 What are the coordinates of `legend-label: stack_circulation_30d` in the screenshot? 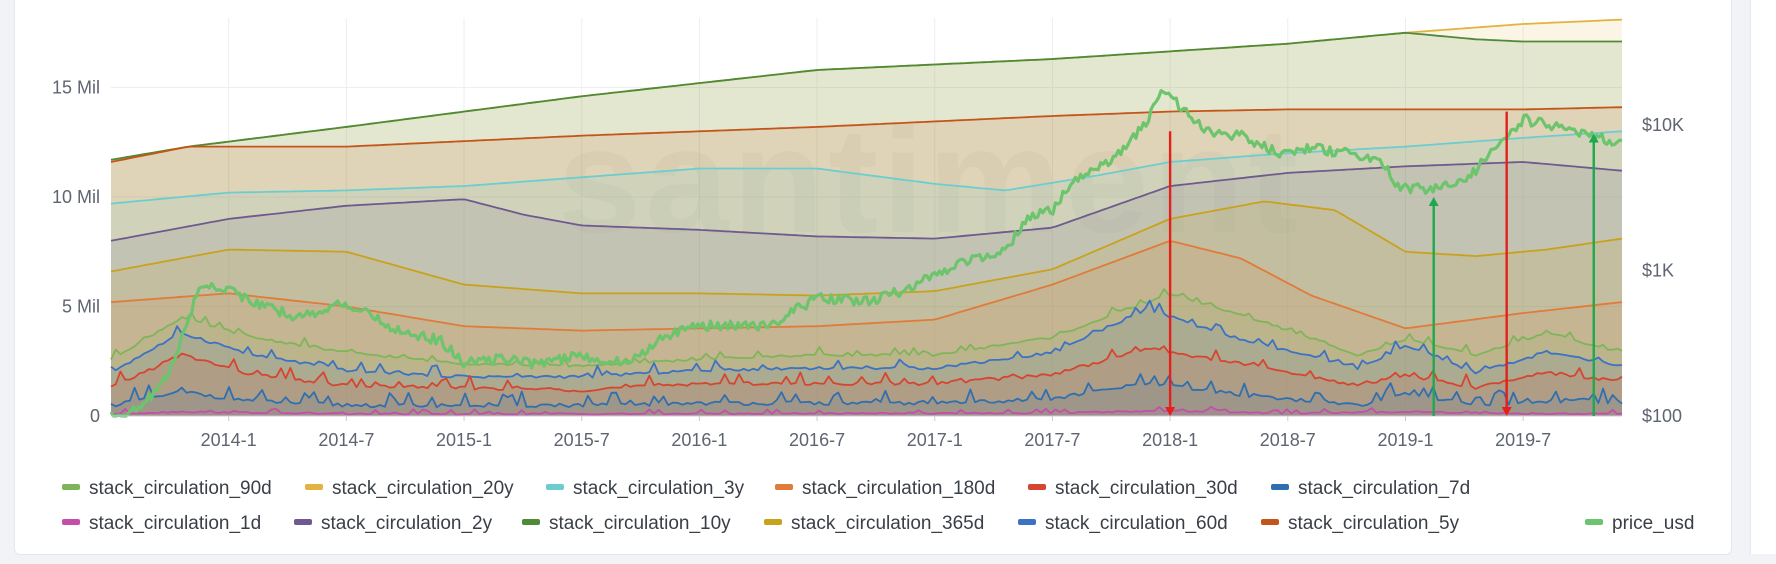 It's located at (1146, 488).